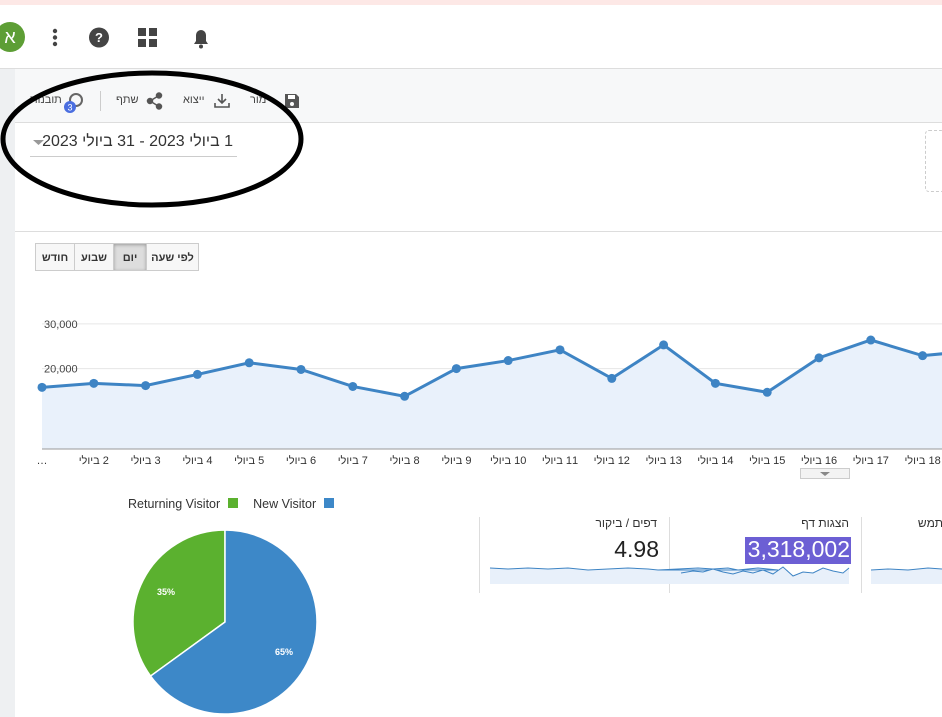  Describe the element at coordinates (825, 474) in the screenshot. I see `collapse-handle` at that location.